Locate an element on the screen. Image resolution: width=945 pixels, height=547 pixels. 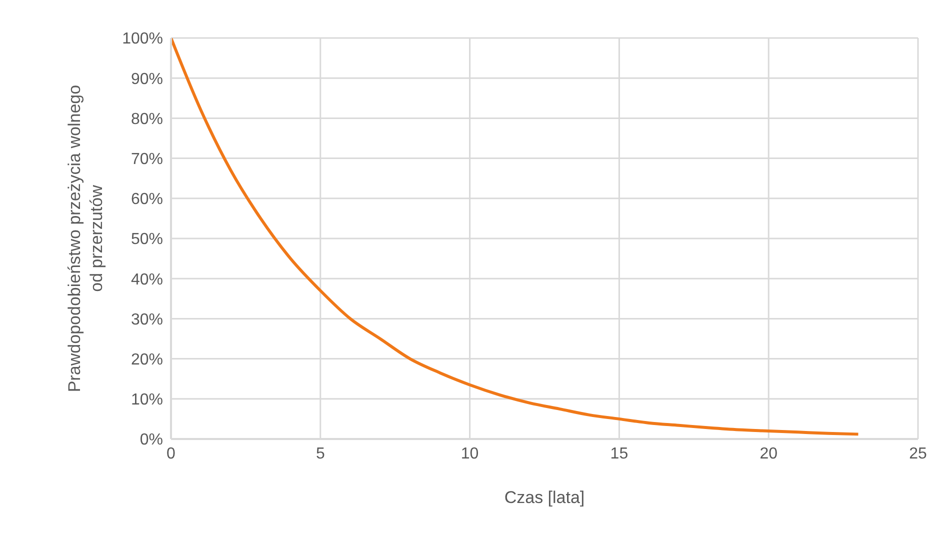
y-tick-label: 60% is located at coordinates (146, 199).